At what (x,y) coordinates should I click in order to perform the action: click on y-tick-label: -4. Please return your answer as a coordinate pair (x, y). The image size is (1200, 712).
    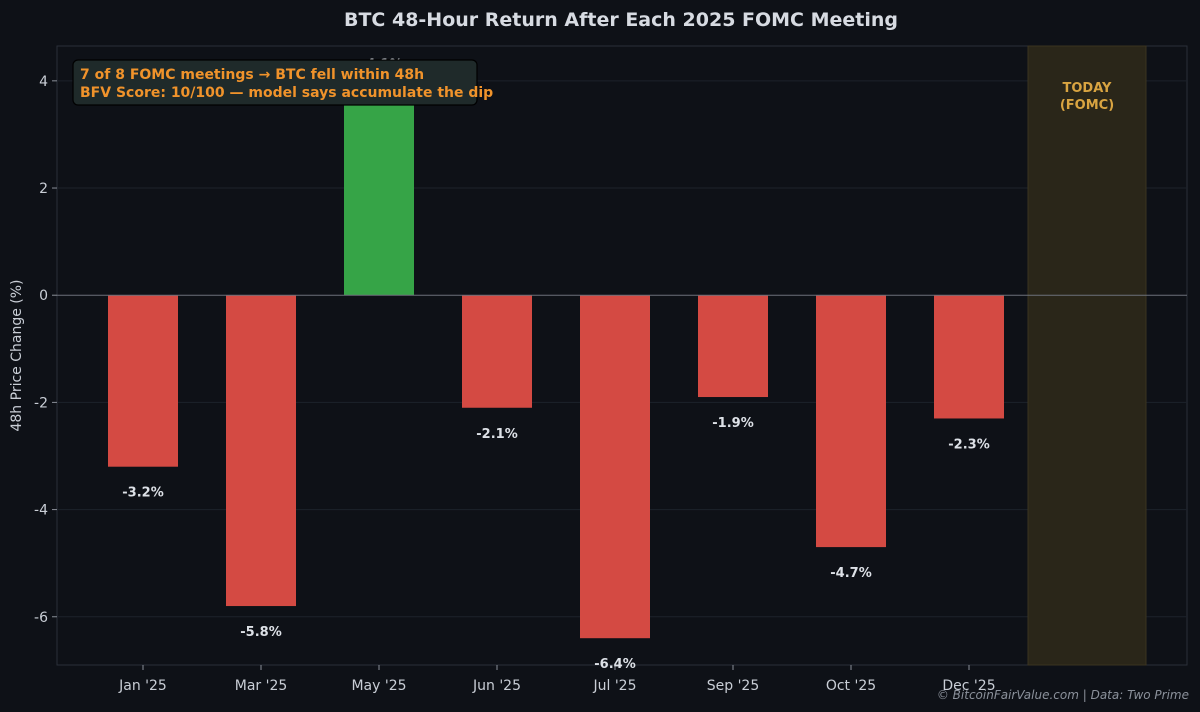
    Looking at the image, I should click on (41, 511).